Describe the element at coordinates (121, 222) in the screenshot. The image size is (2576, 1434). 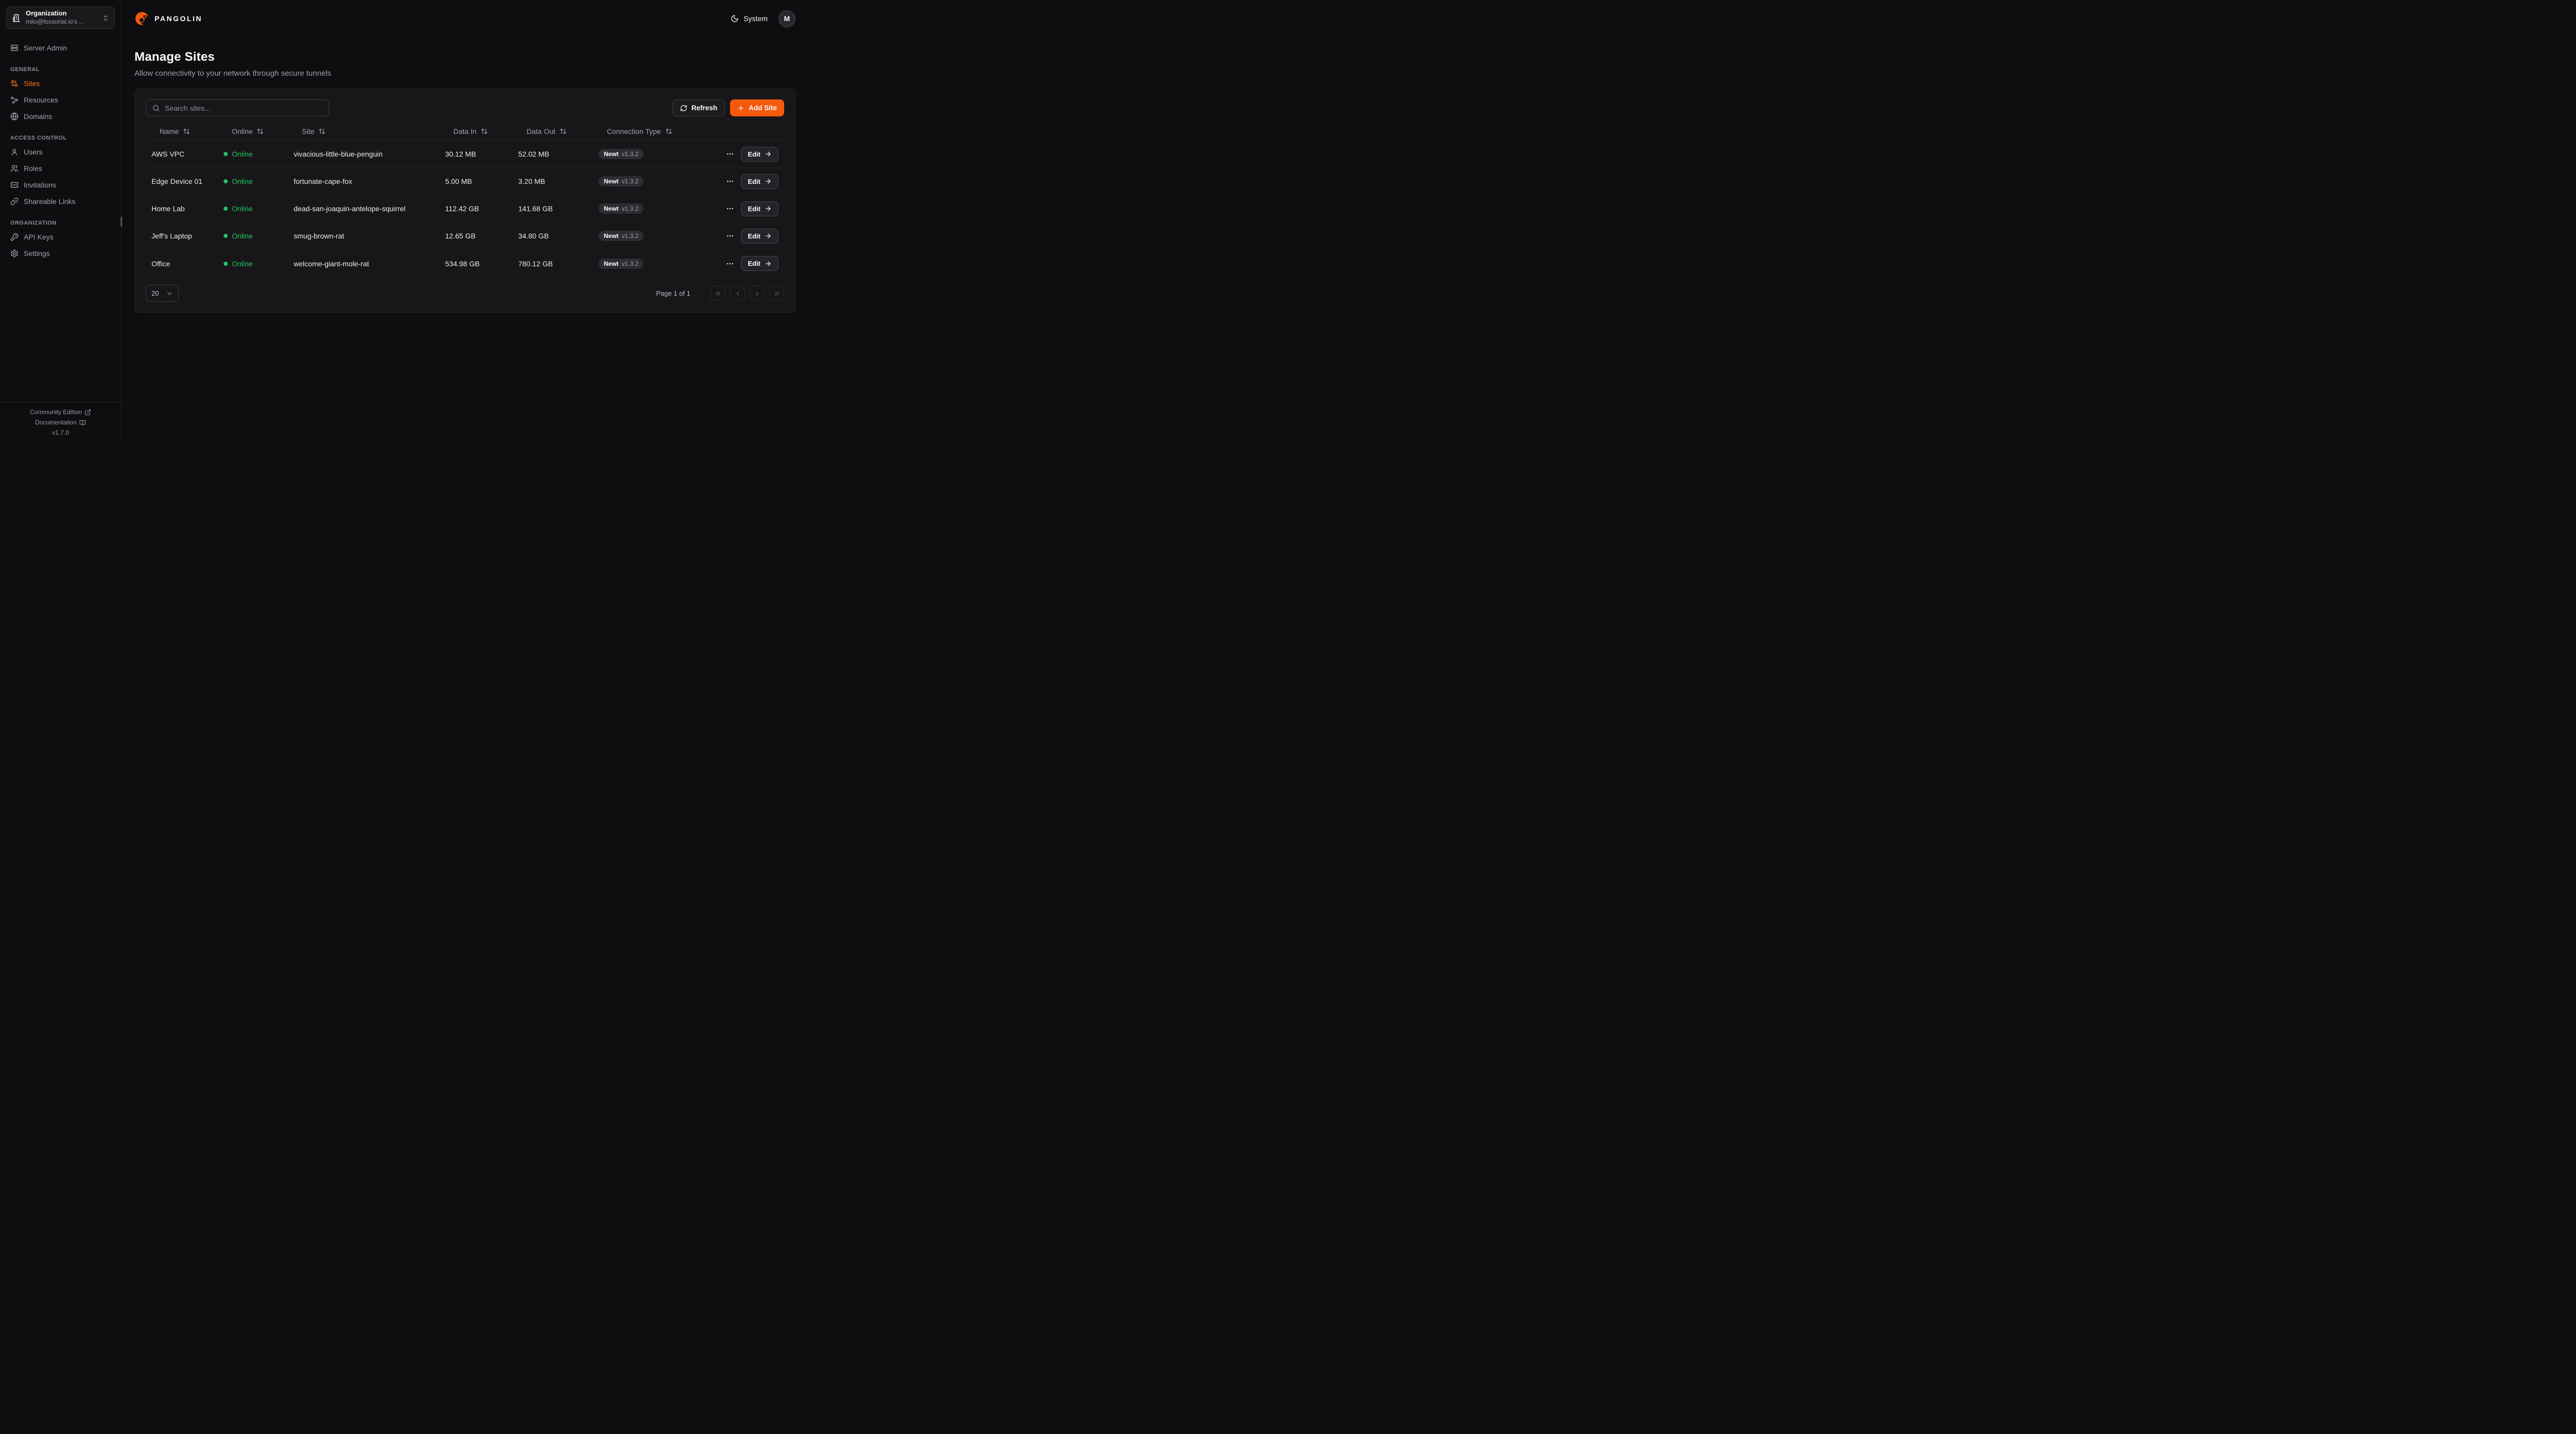
I see `sidebar-resize-handle` at that location.